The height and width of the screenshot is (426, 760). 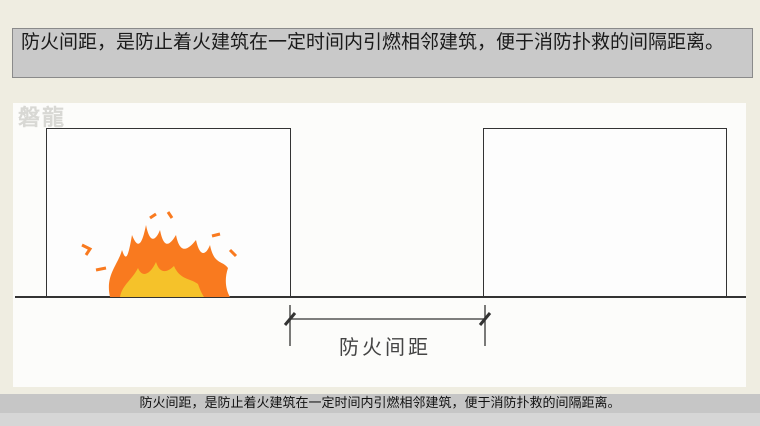 What do you see at coordinates (605, 212) in the screenshot?
I see `adjacent-building` at bounding box center [605, 212].